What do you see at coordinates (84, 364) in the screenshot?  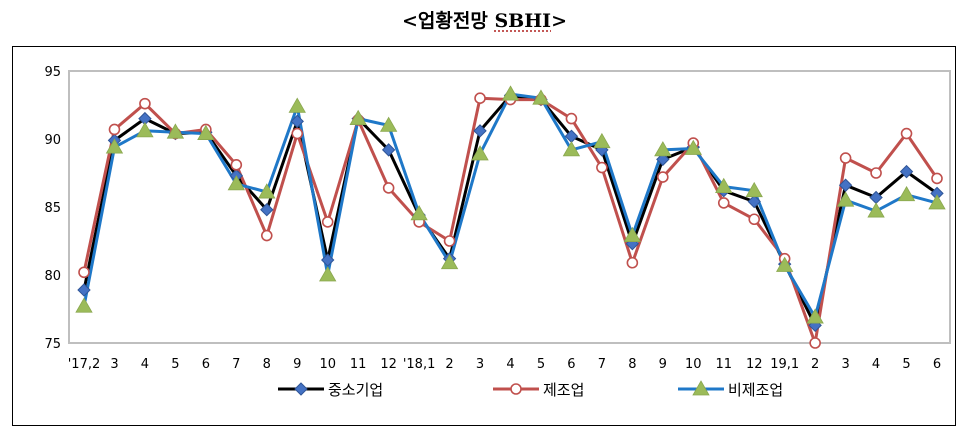 I see `x-tick-label: '17,2` at bounding box center [84, 364].